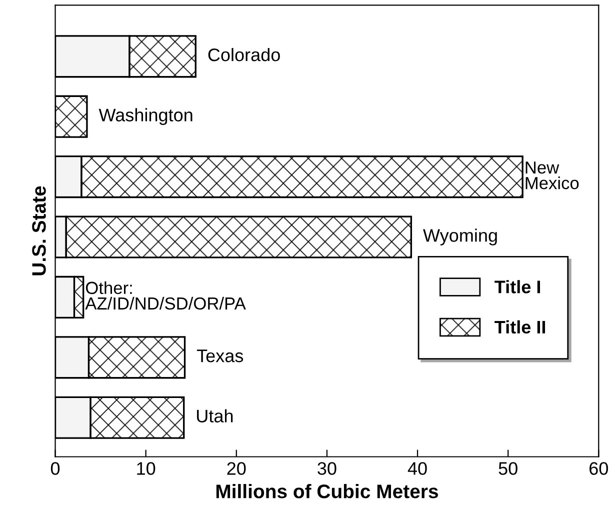 The height and width of the screenshot is (522, 614). I want to click on y-axis-title: U.S. State, so click(39, 231).